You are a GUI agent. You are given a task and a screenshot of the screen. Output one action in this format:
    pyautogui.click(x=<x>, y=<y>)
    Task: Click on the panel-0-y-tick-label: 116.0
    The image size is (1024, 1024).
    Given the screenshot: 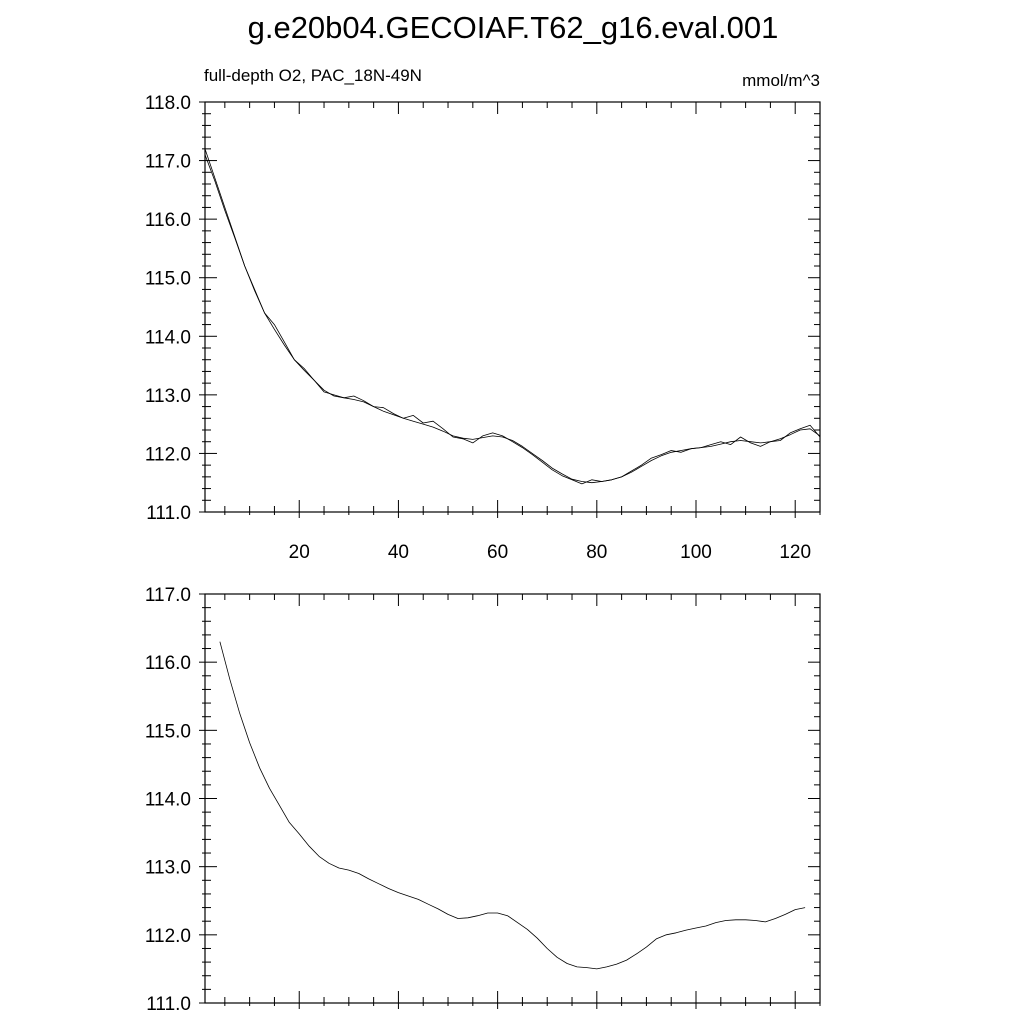 What is the action you would take?
    pyautogui.click(x=168, y=220)
    